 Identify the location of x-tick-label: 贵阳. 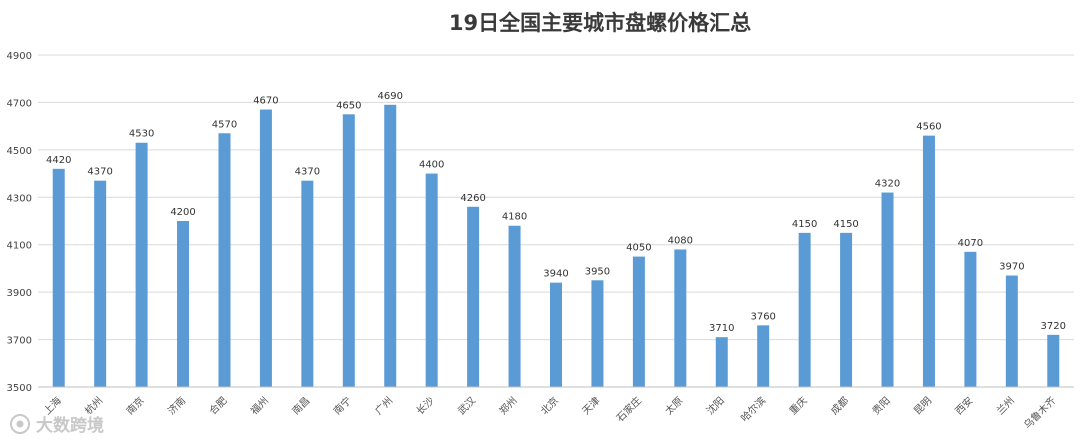
(880, 405).